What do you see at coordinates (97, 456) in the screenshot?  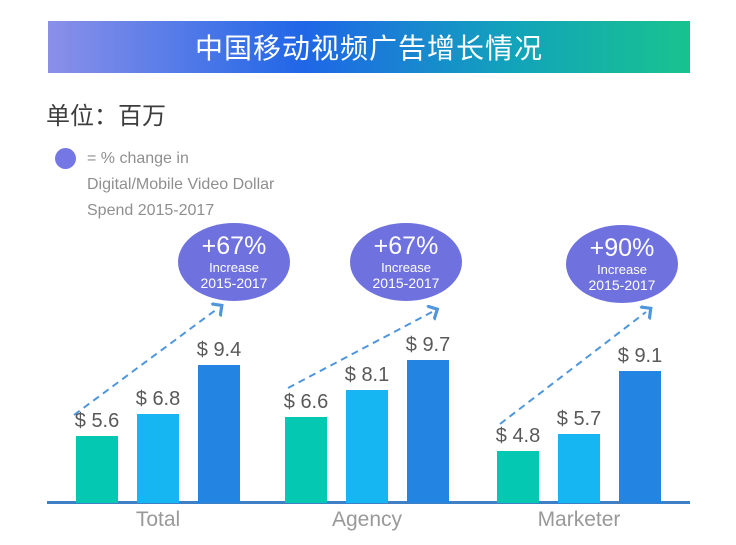 I see `bar: $ 5.6` at bounding box center [97, 456].